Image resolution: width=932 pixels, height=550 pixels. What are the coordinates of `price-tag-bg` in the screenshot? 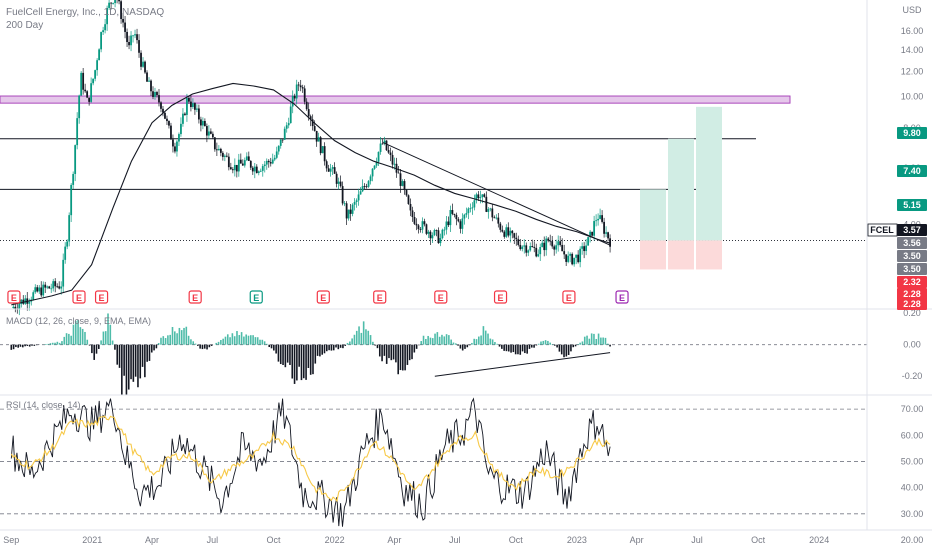 It's located at (912, 205).